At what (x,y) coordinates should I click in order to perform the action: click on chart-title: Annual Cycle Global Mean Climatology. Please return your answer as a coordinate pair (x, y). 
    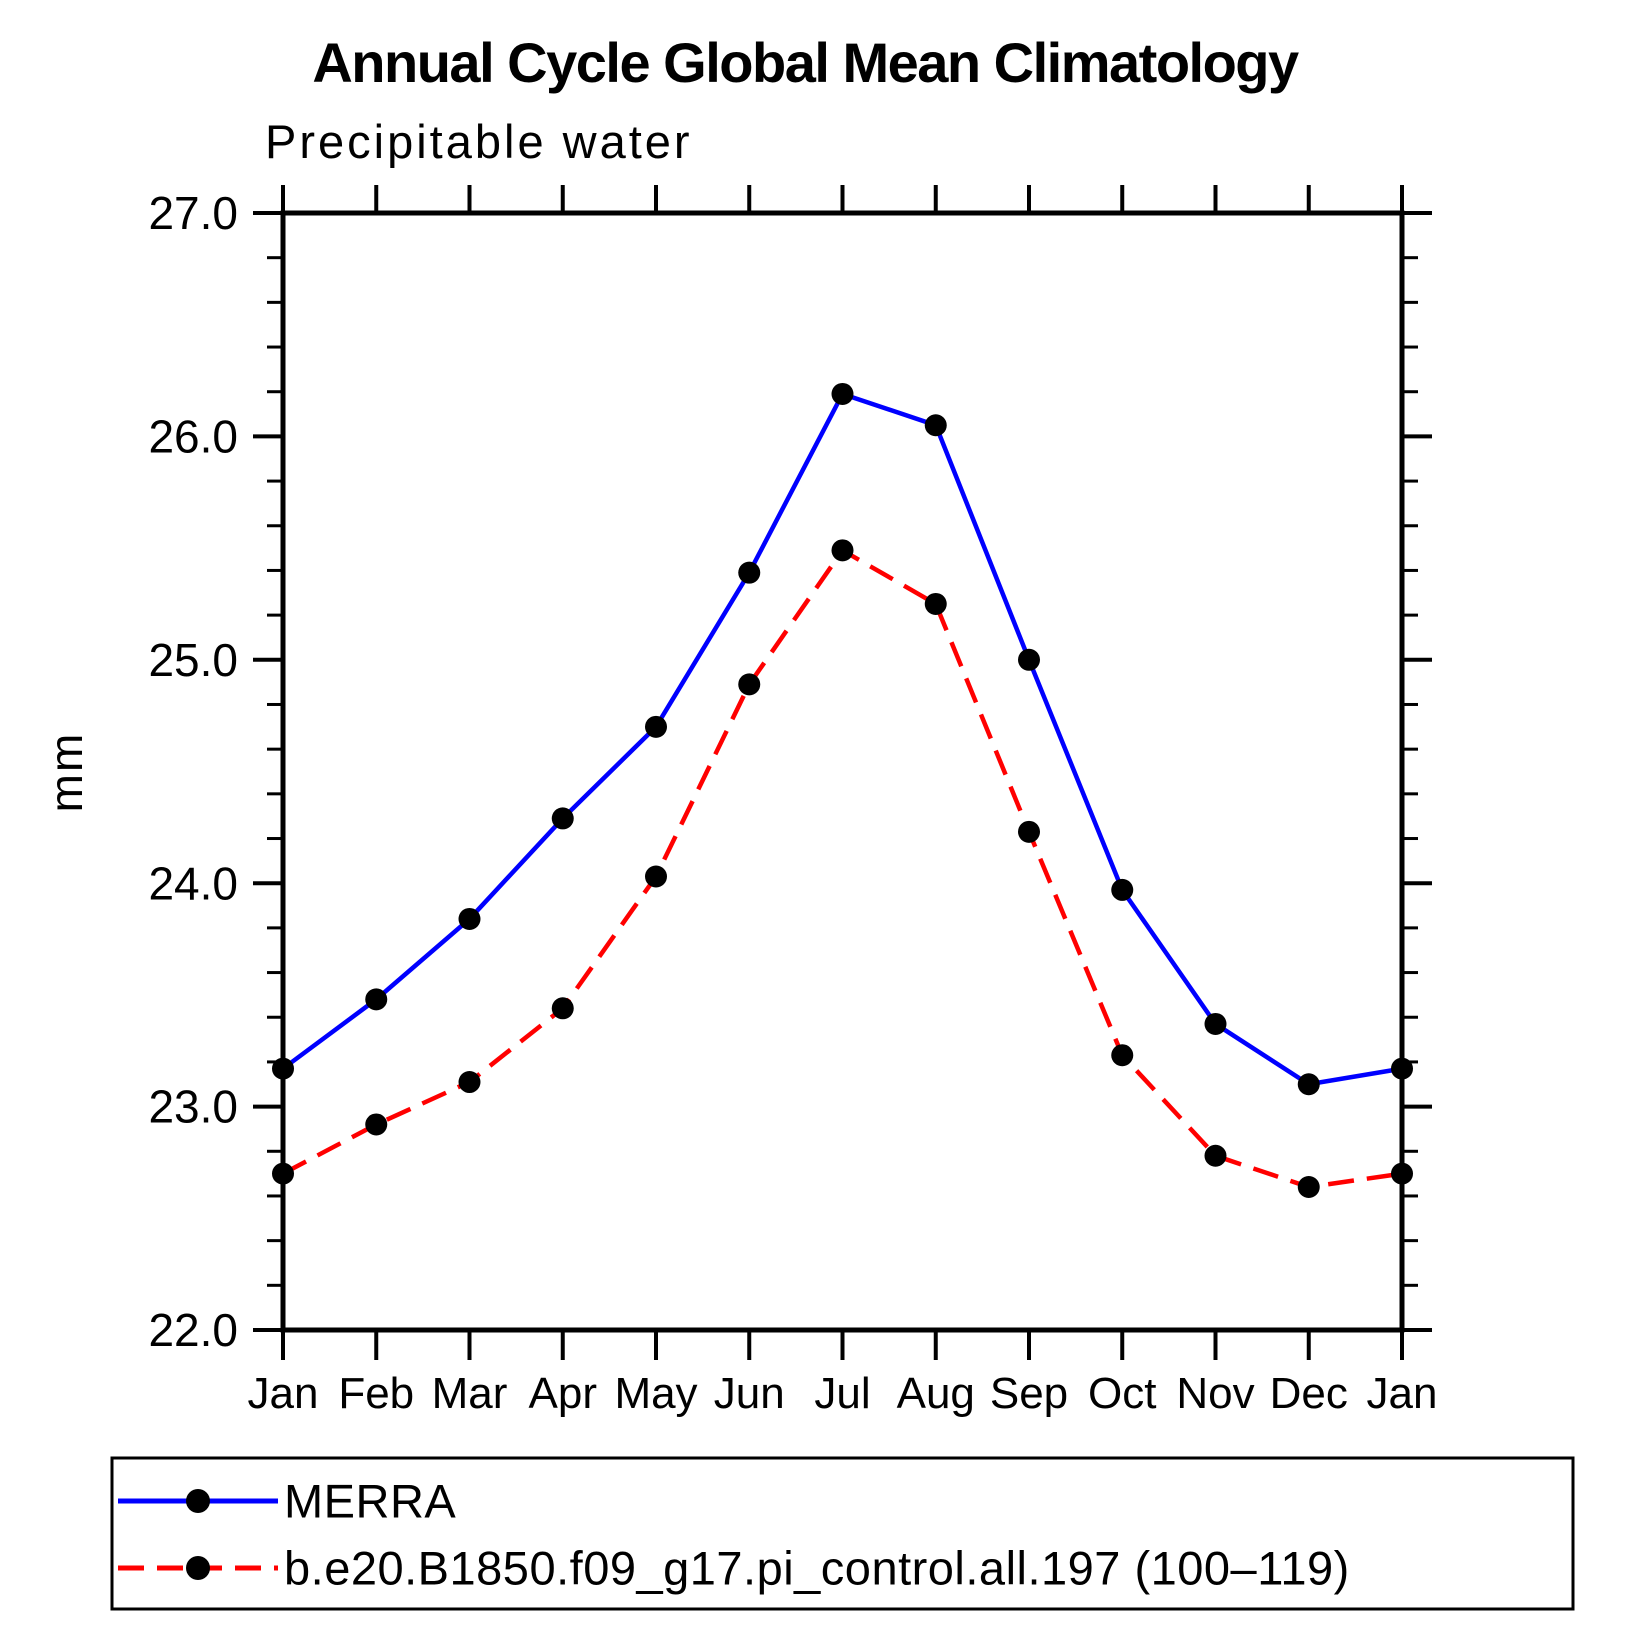
    Looking at the image, I should click on (805, 62).